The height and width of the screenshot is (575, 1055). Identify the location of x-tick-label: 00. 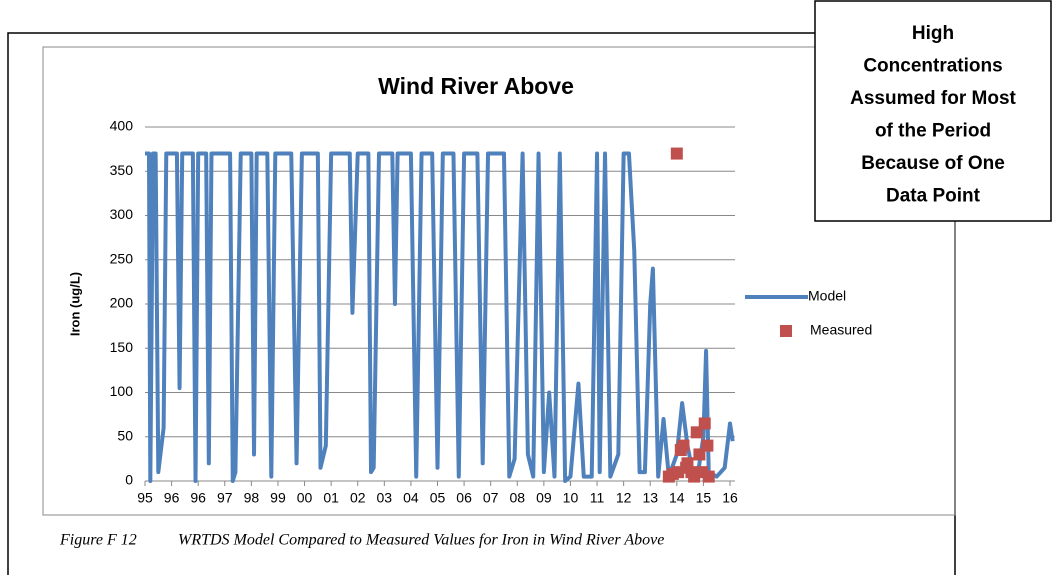
(305, 498).